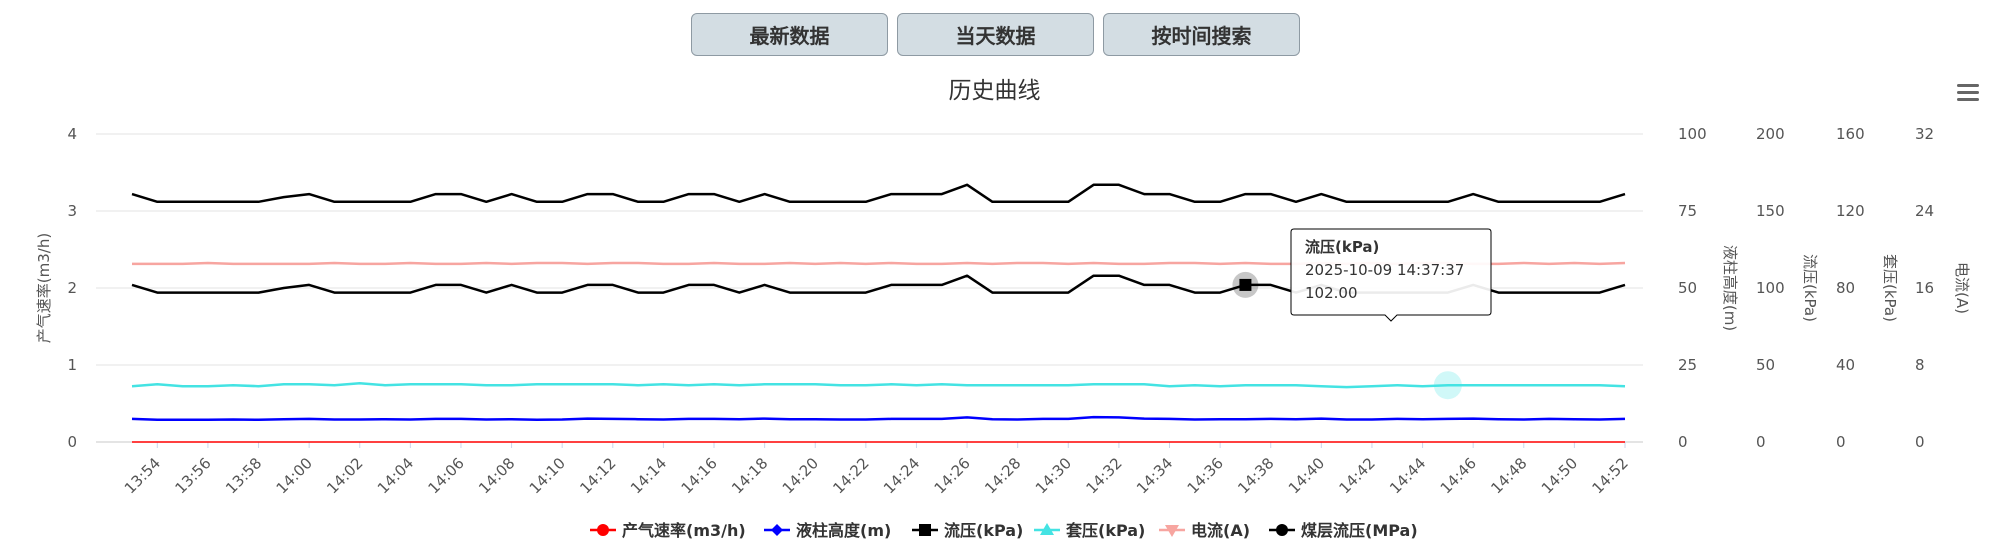 This screenshot has height=554, width=1989. Describe the element at coordinates (1255, 475) in the screenshot. I see `x-axis-tick-label: 14:38` at that location.